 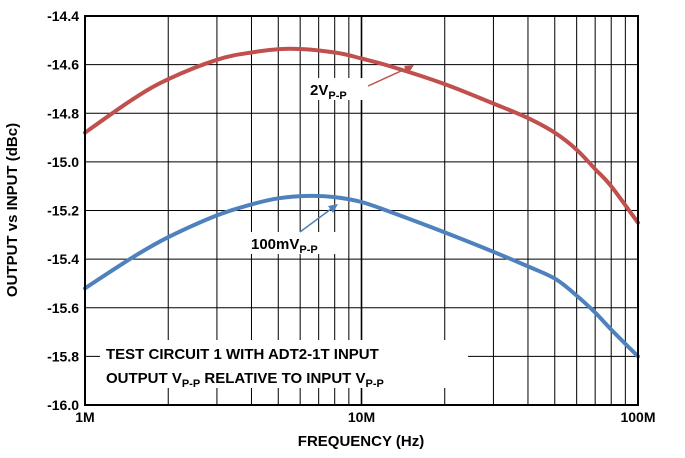 What do you see at coordinates (63, 162) in the screenshot?
I see `y-tick-label: -15.0` at bounding box center [63, 162].